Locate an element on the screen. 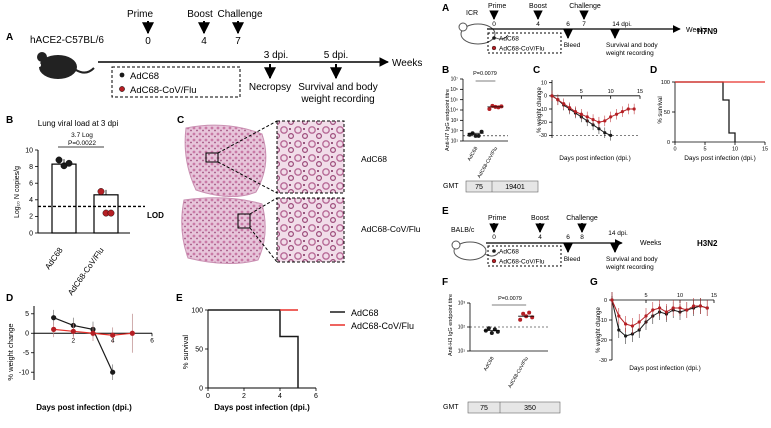 This screenshot has width=771, height=428. p-value: P=0.0079 is located at coordinates (485, 74).